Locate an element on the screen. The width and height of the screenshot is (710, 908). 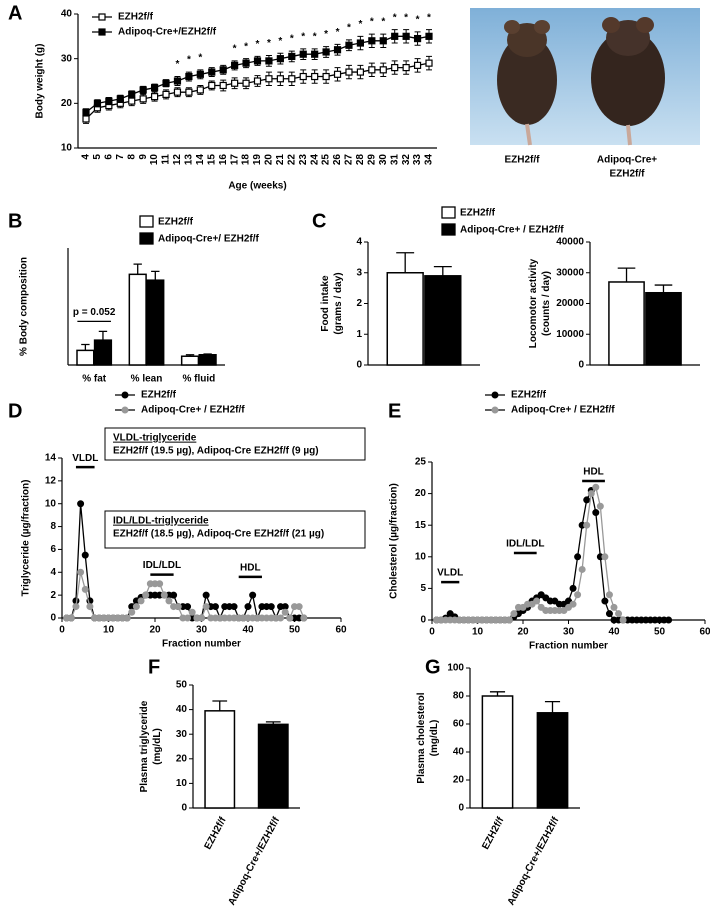
y-axis-label: (grams / day) is located at coordinates (338, 303).